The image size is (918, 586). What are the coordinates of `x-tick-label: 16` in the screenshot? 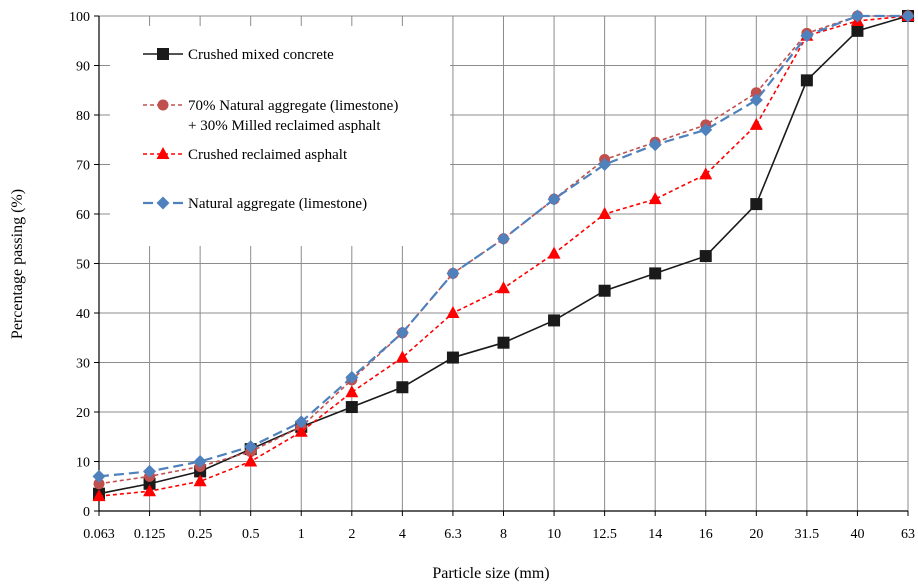 It's located at (706, 534).